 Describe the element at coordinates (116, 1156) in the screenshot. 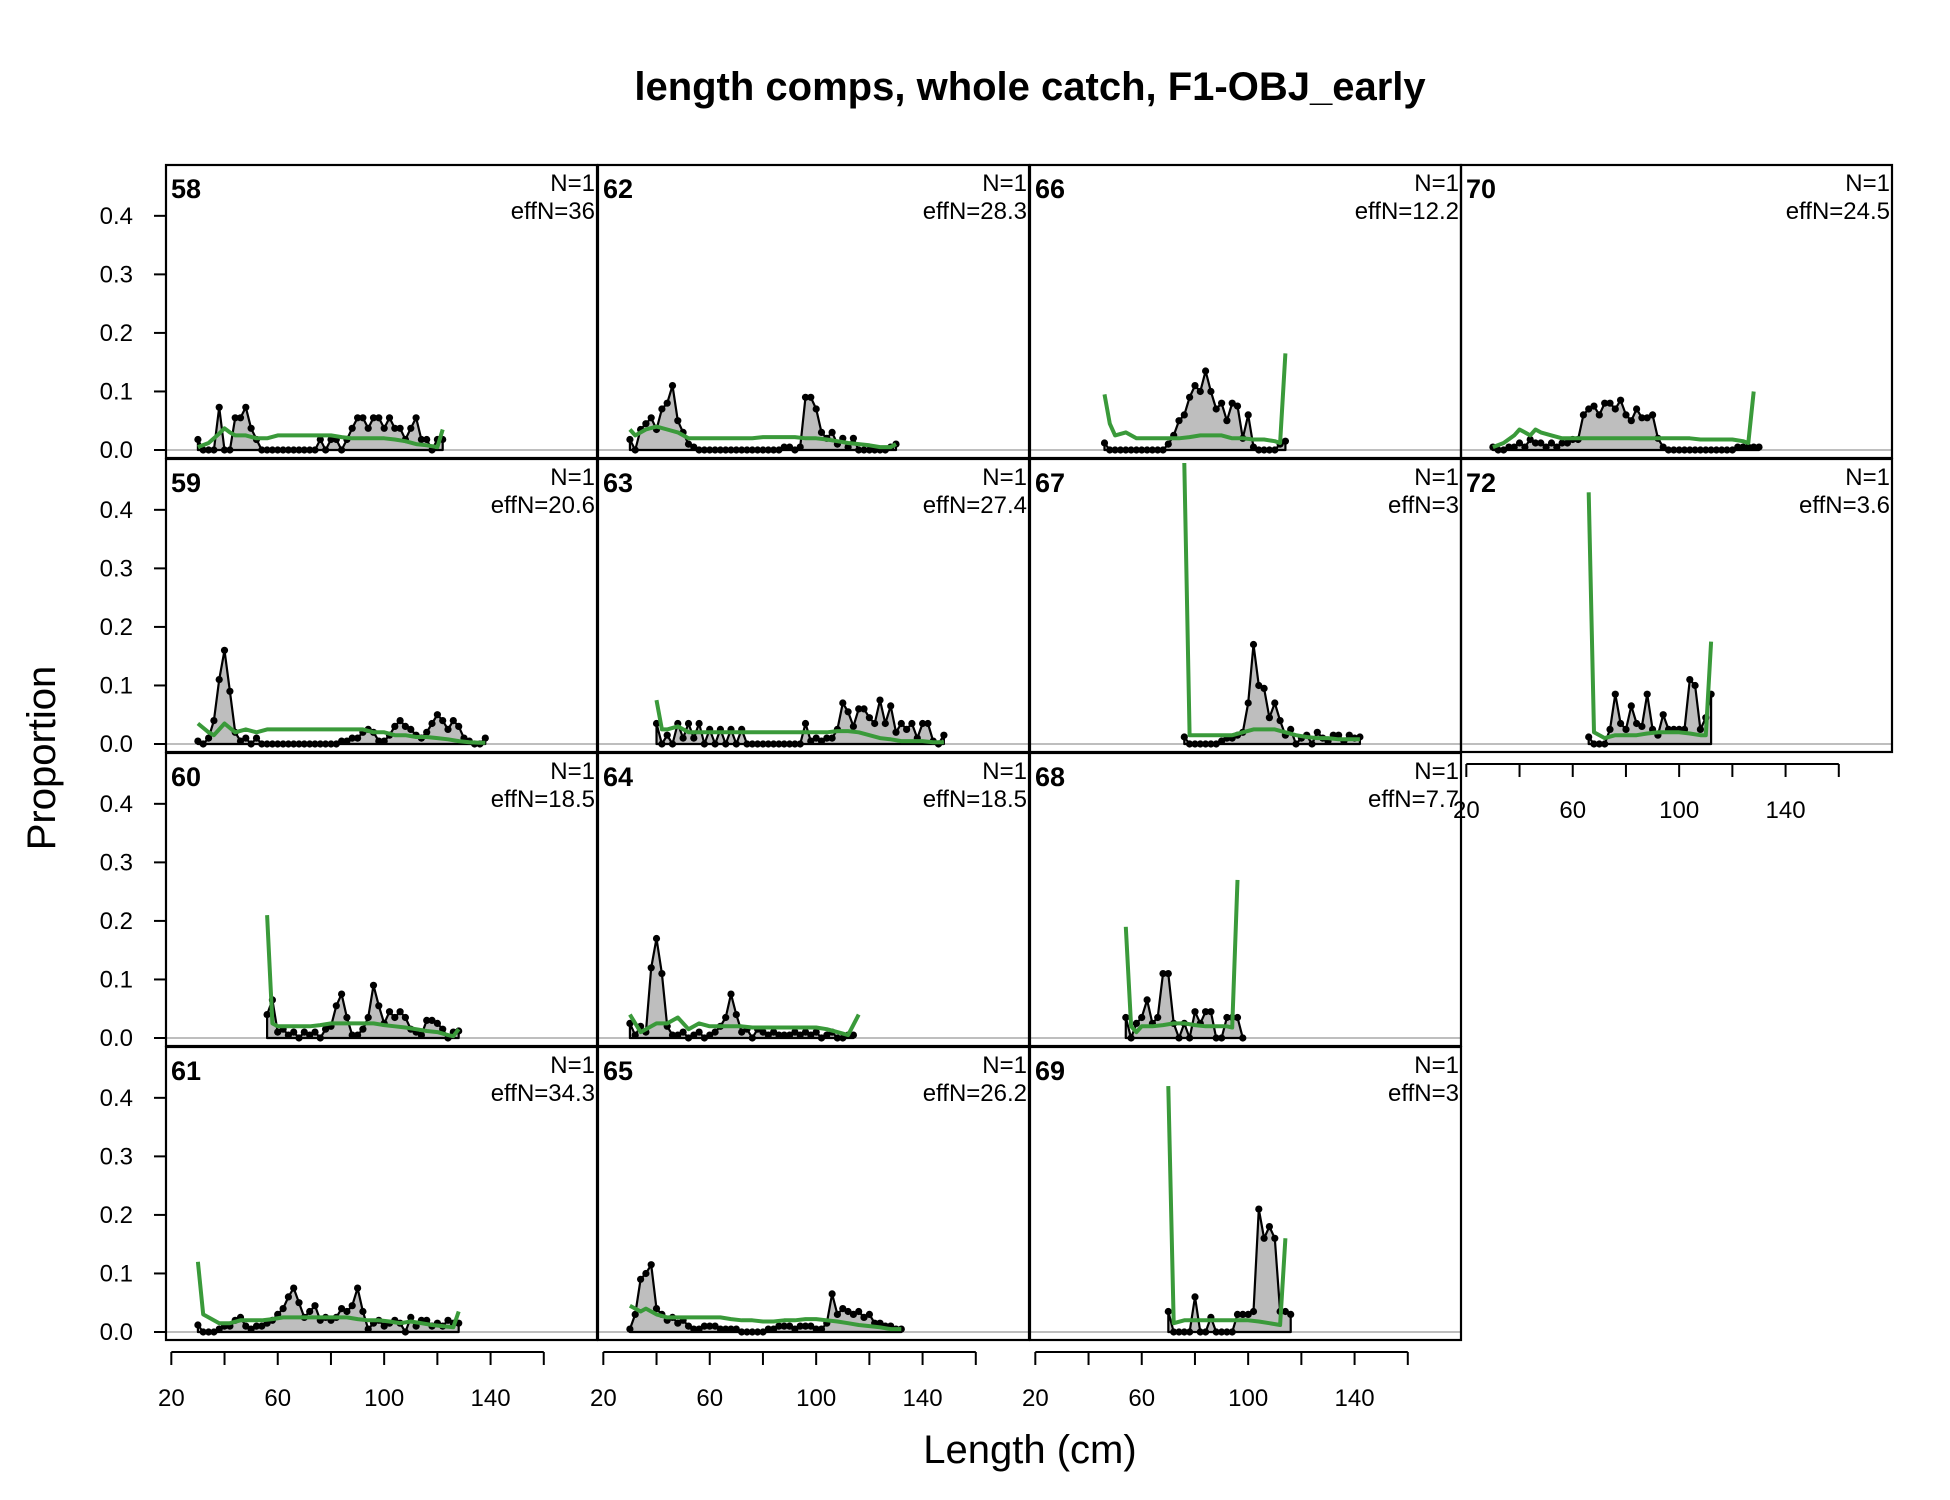

I see `y-tick-label: 0.3` at that location.